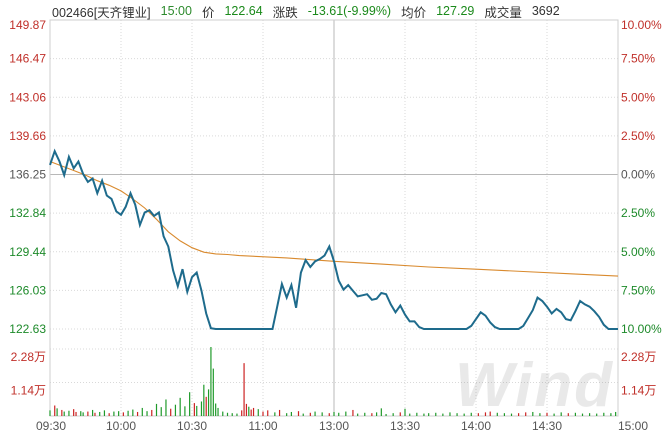  Describe the element at coordinates (27, 329) in the screenshot. I see `price-tick-label: 122.63` at that location.